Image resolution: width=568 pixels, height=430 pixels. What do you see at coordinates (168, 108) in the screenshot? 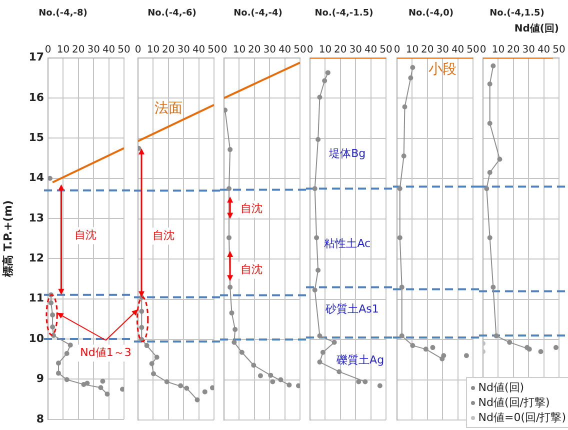
I see `annotation: 法面` at bounding box center [168, 108].